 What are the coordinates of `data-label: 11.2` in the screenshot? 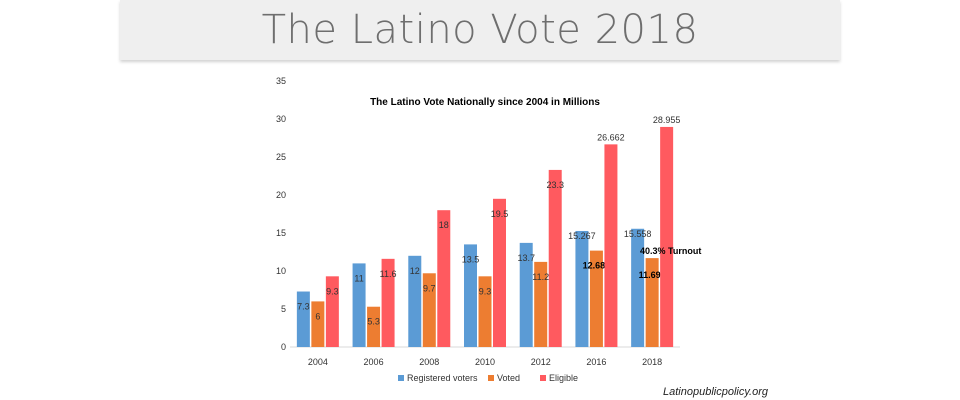 It's located at (540, 277).